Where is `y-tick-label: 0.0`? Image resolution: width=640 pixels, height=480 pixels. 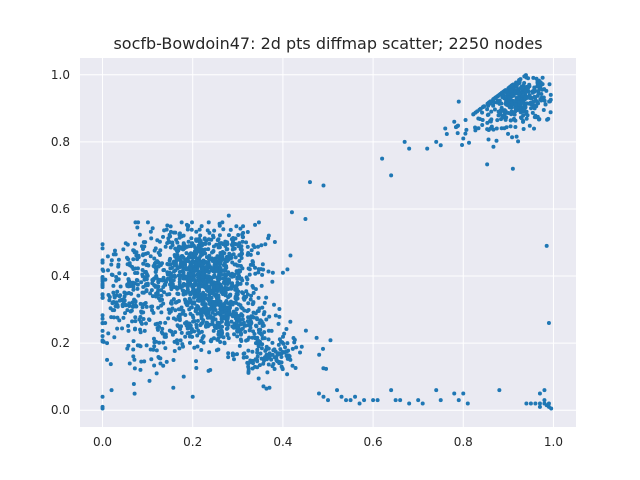 y-tick-label: 0.0 is located at coordinates (60, 410).